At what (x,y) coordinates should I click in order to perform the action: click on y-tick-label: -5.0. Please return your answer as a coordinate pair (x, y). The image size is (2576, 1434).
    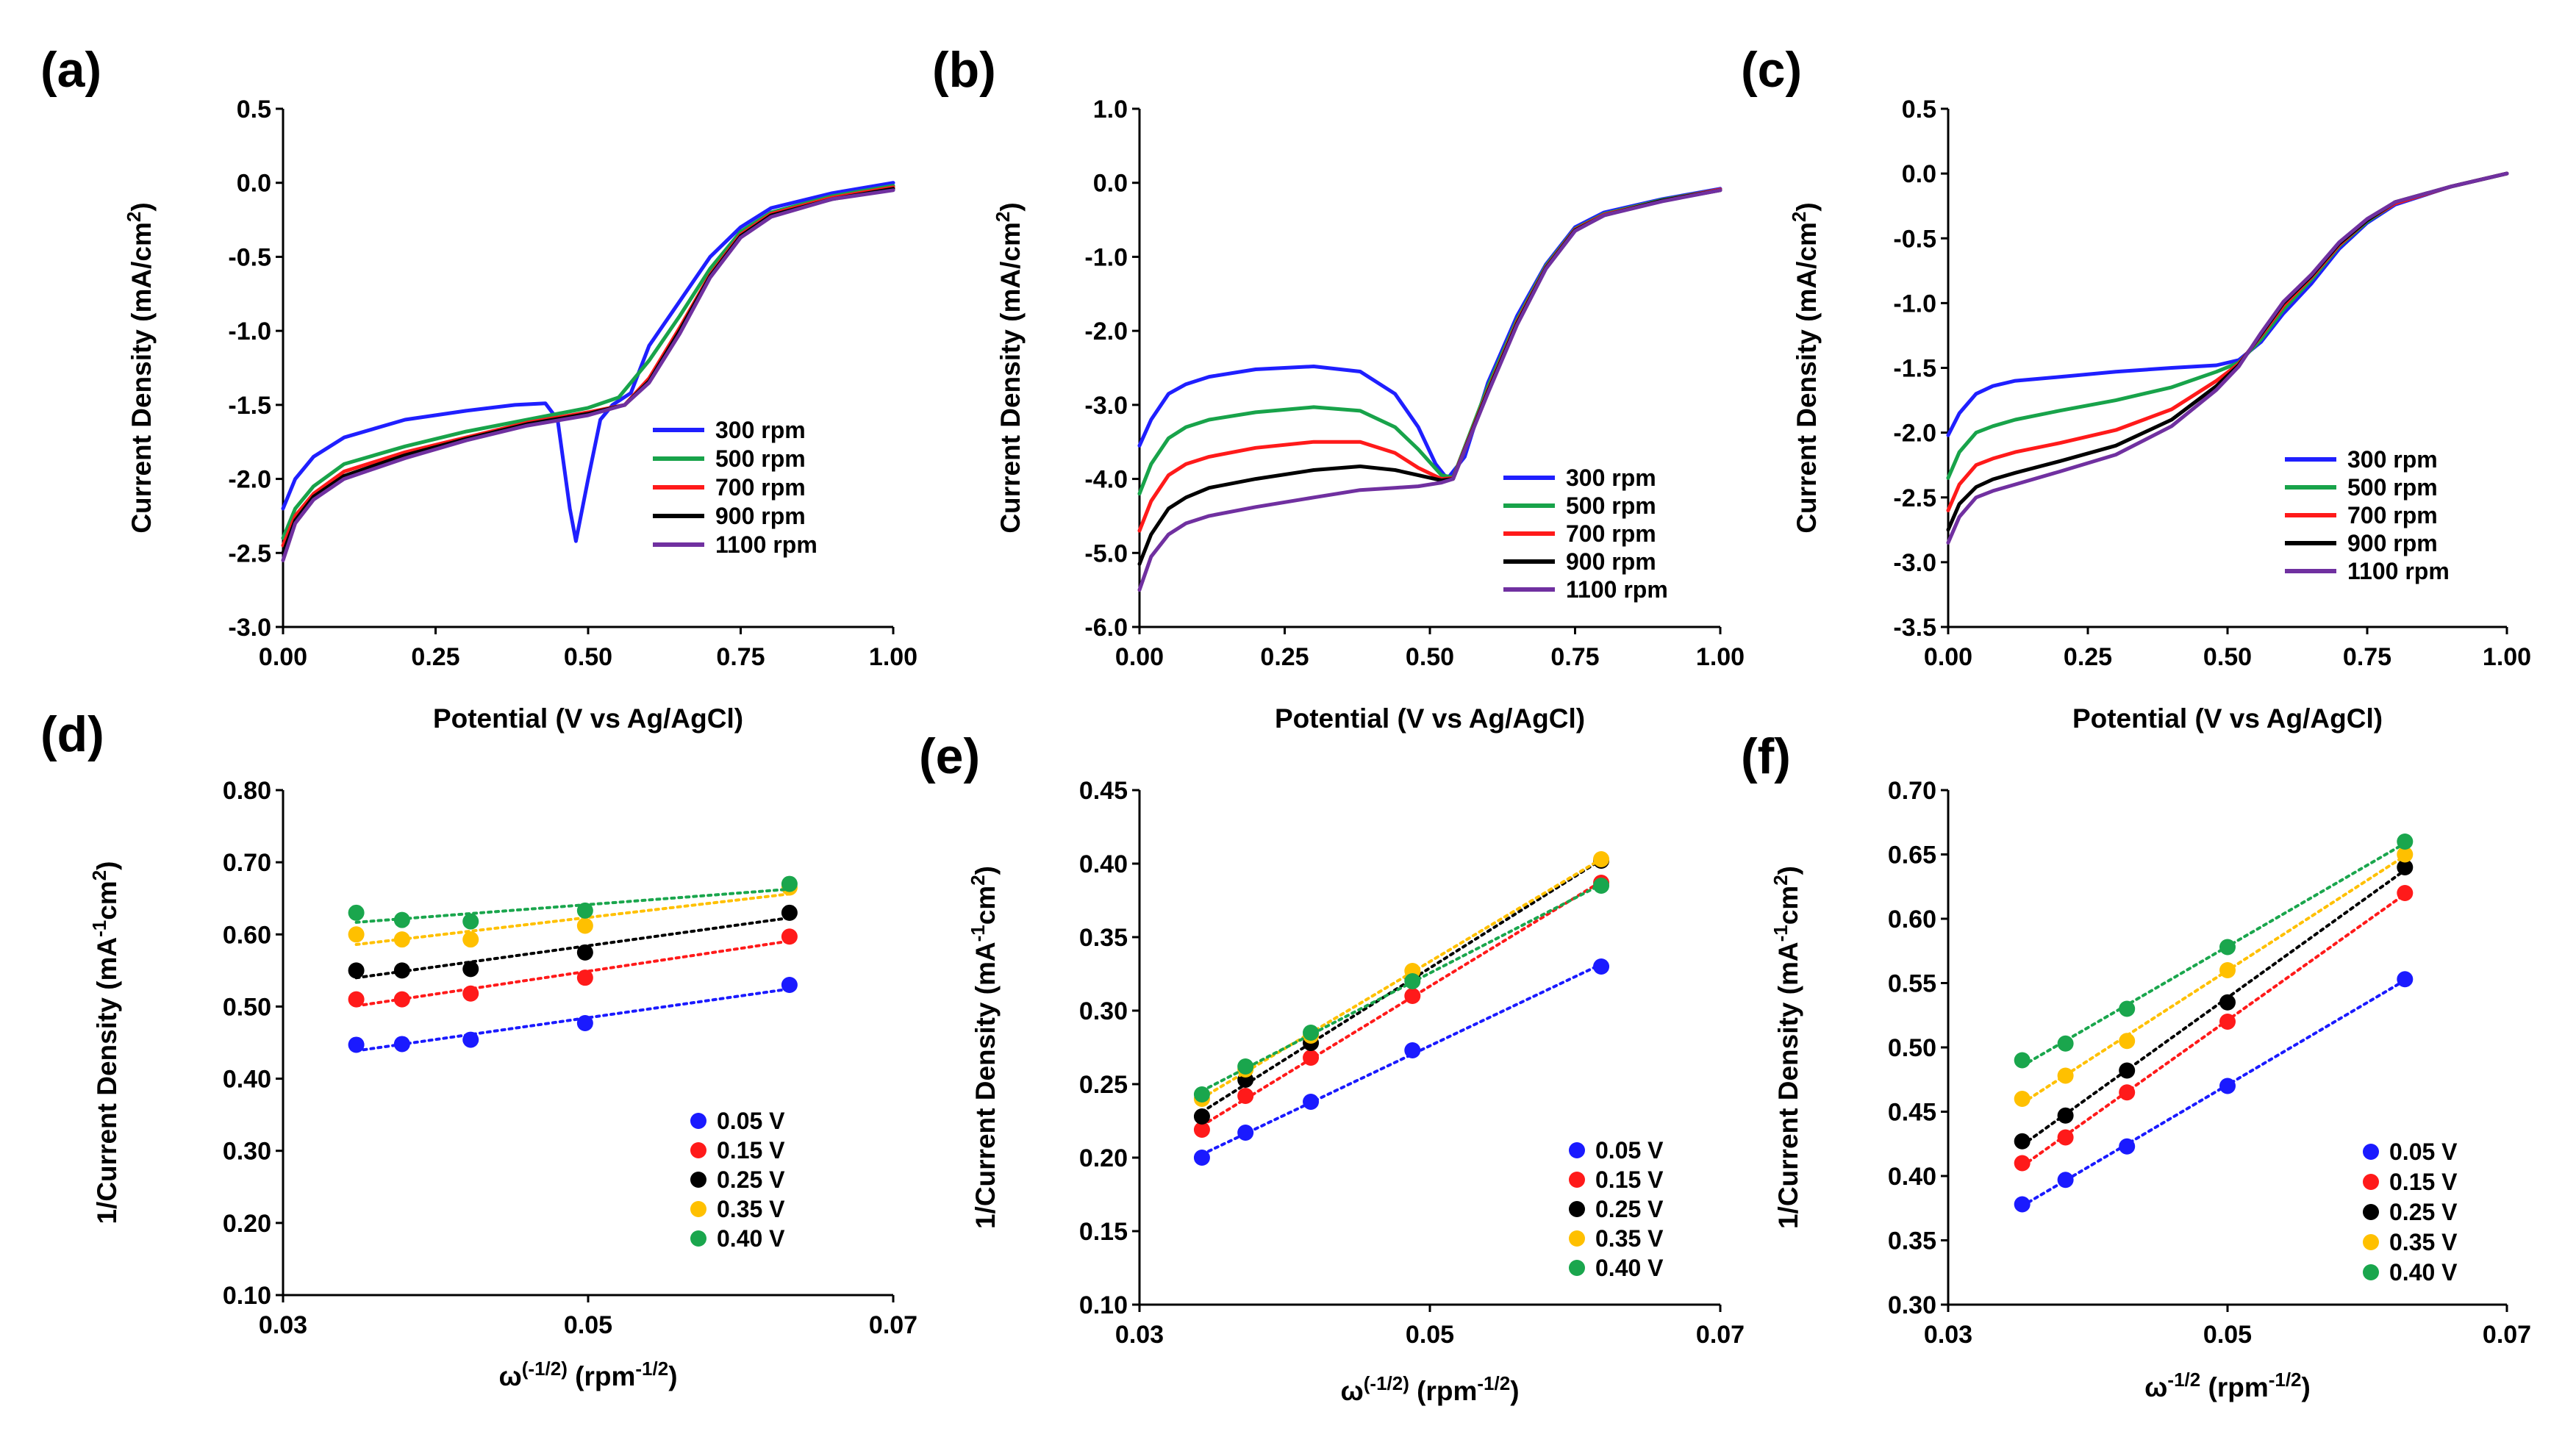
    Looking at the image, I should click on (1106, 553).